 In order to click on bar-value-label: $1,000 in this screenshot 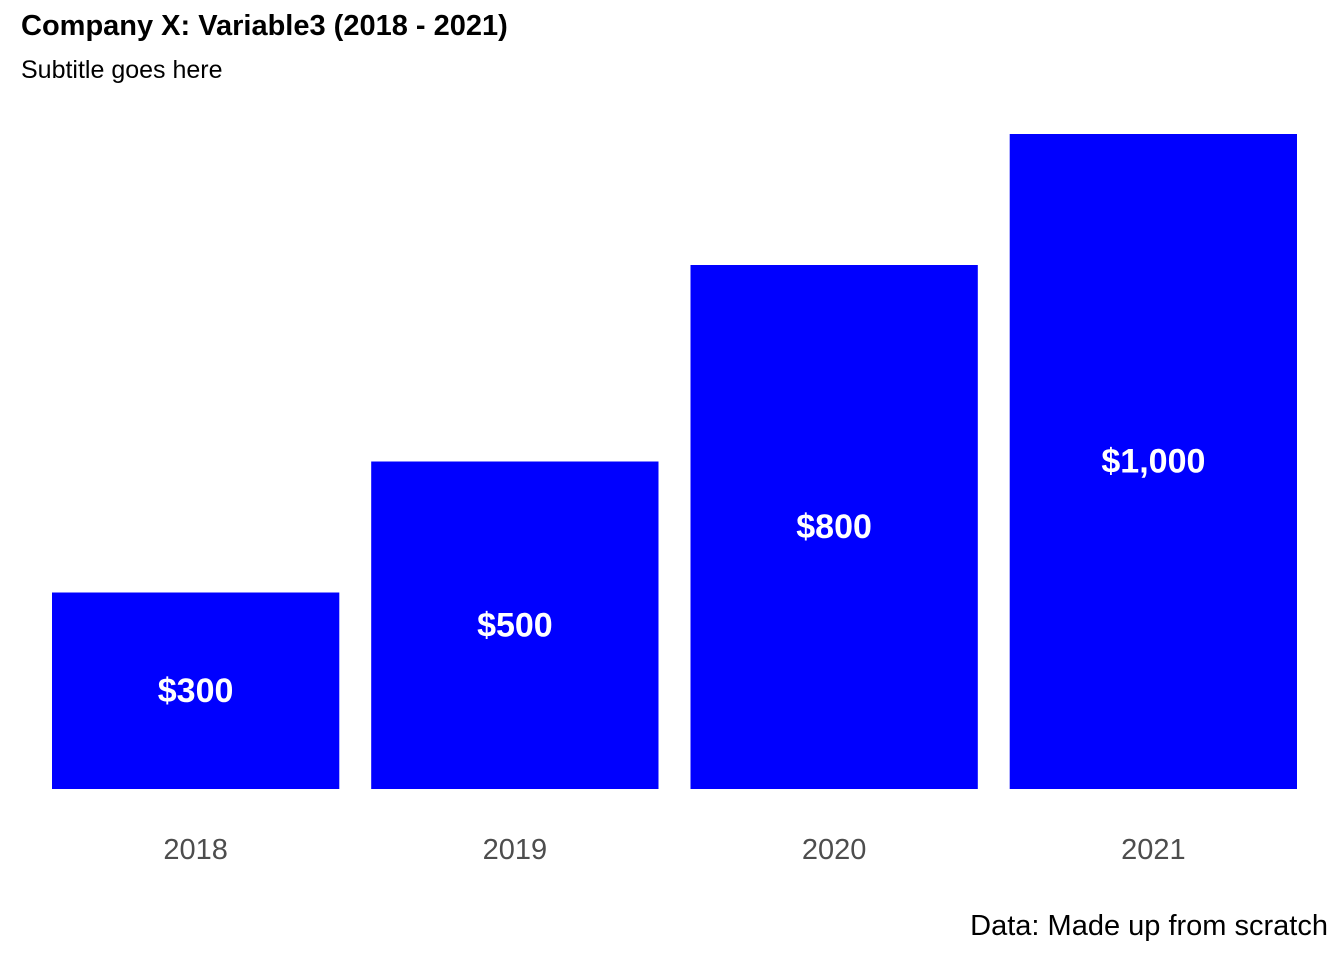, I will do `click(1153, 462)`.